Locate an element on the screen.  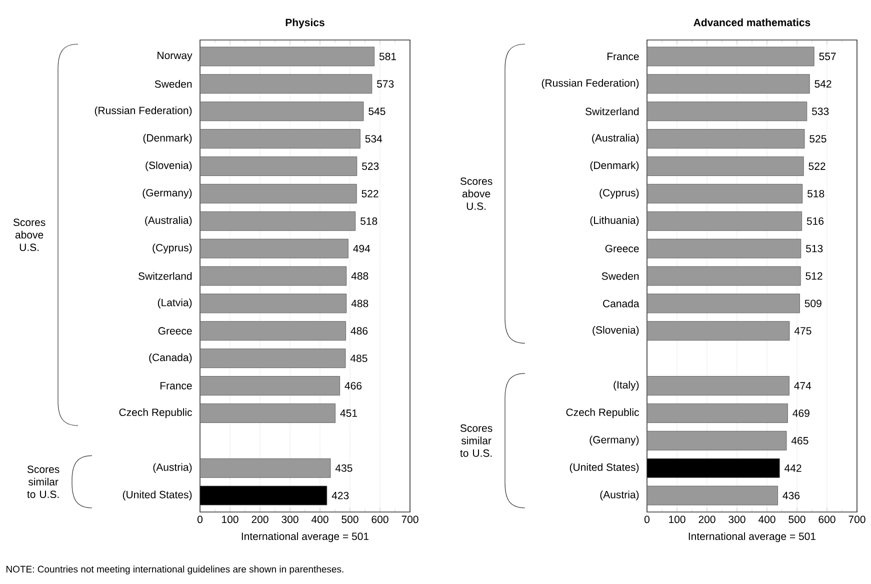
y-tick-label: (Canada) is located at coordinates (170, 358).